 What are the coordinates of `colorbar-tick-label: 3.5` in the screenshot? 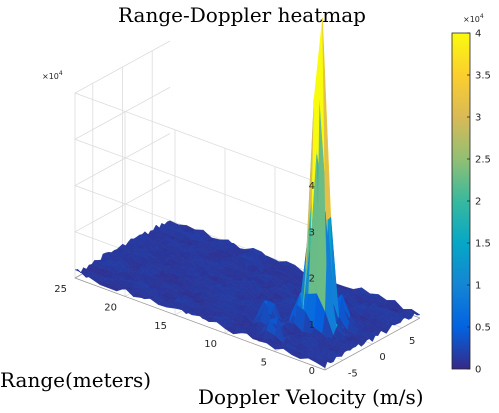 It's located at (483, 76).